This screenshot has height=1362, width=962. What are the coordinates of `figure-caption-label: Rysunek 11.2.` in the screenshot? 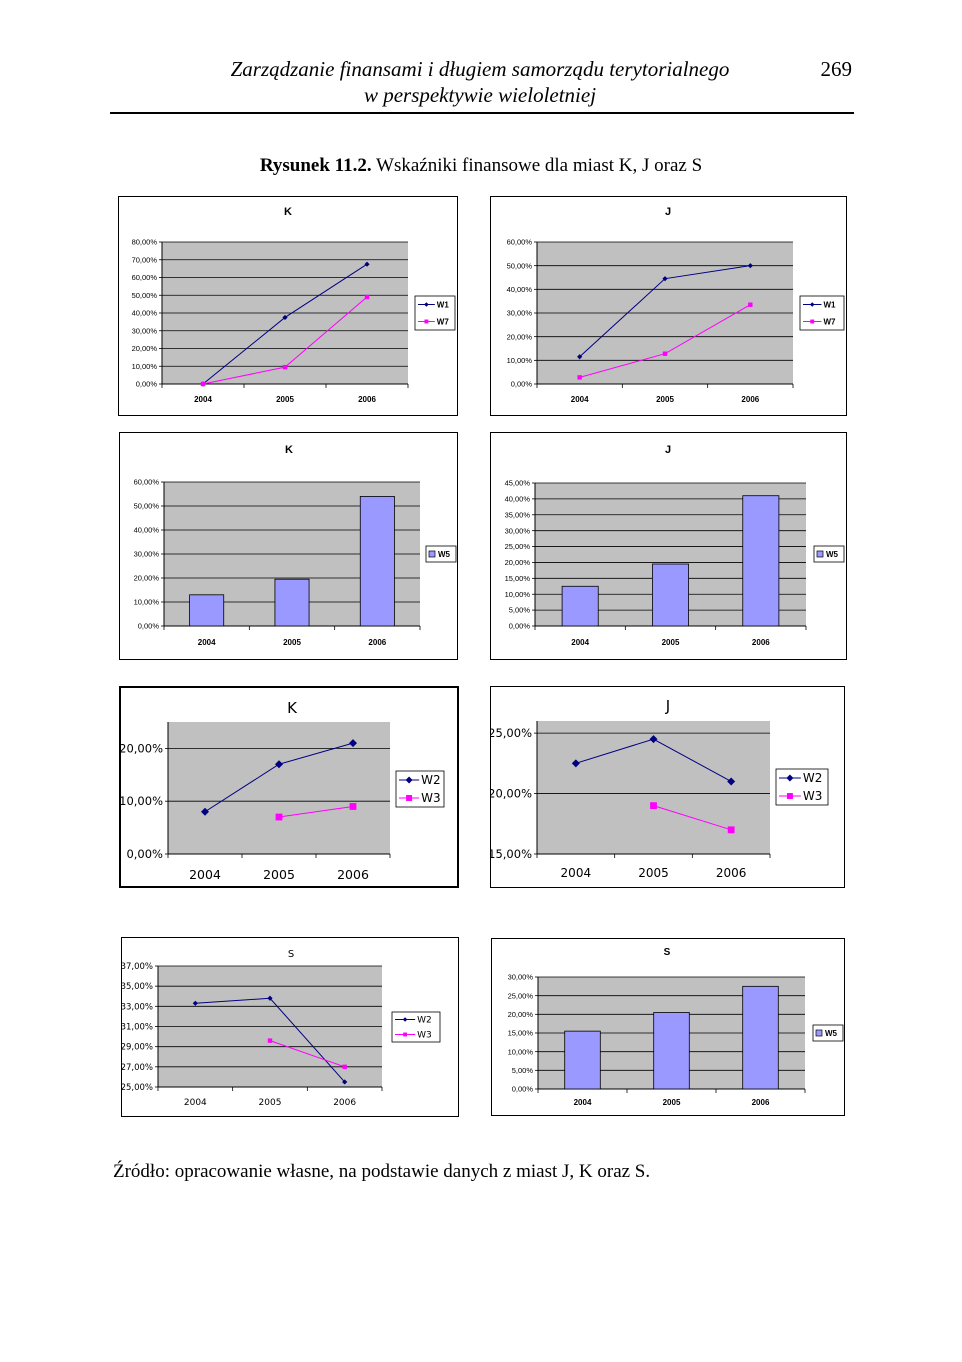 It's located at (315, 165).